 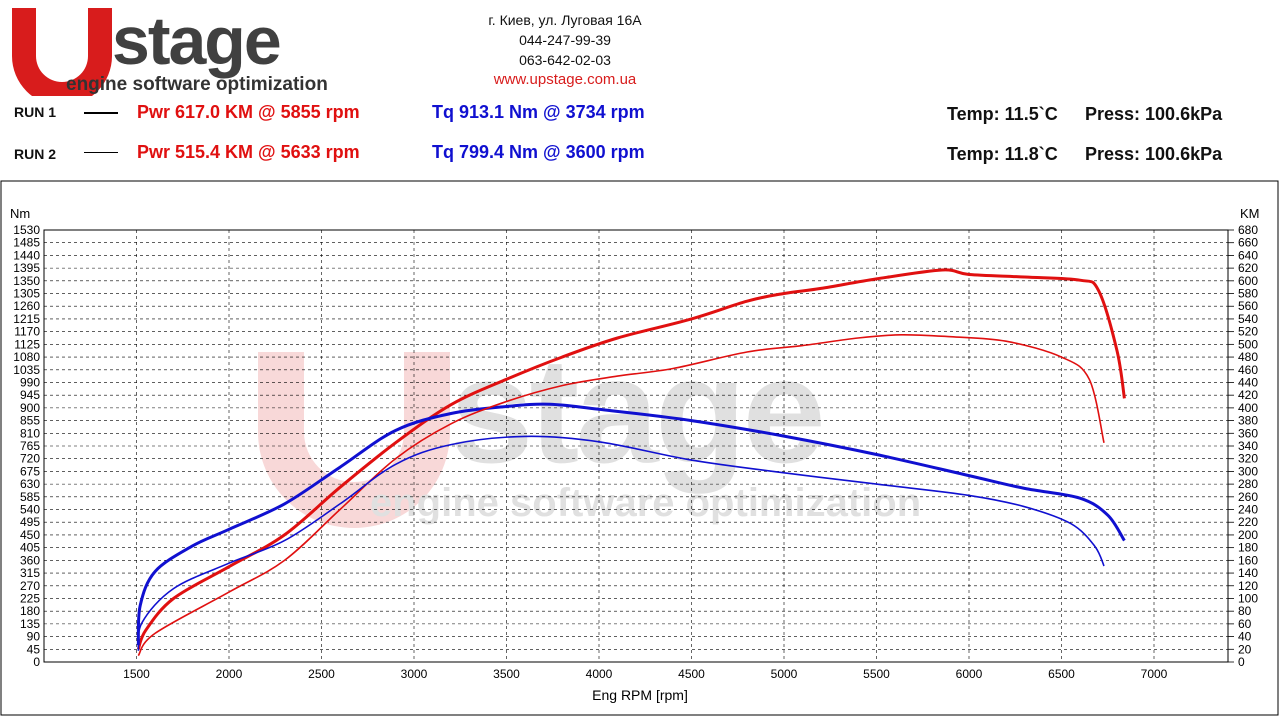 What do you see at coordinates (1248, 573) in the screenshot?
I see `y-tick-right: 140` at bounding box center [1248, 573].